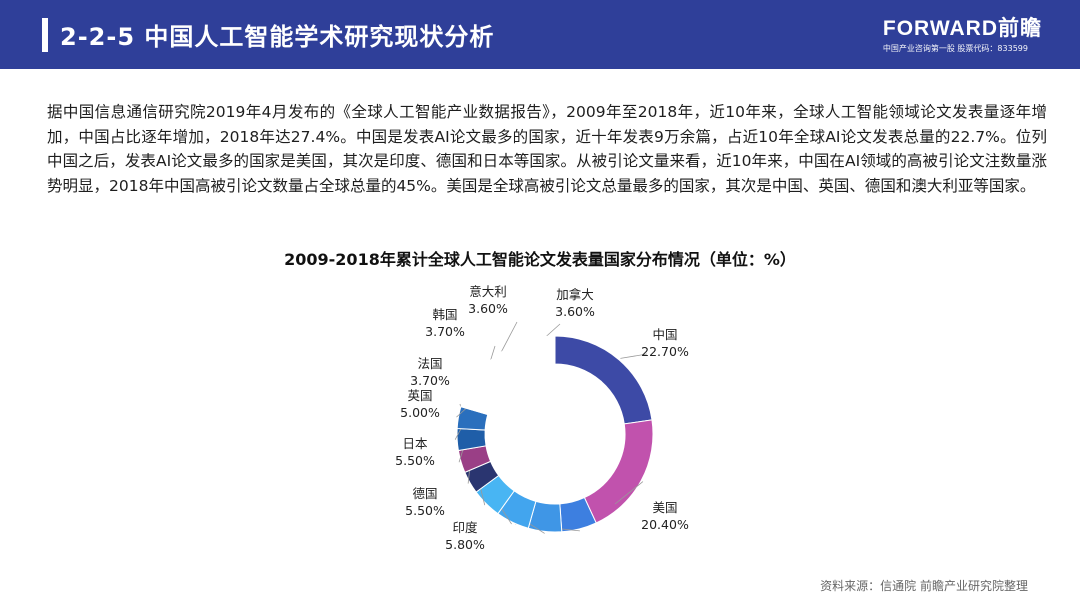  I want to click on source-note: 资料来源：信通院 前瞻产业研究院整理, so click(924, 586).